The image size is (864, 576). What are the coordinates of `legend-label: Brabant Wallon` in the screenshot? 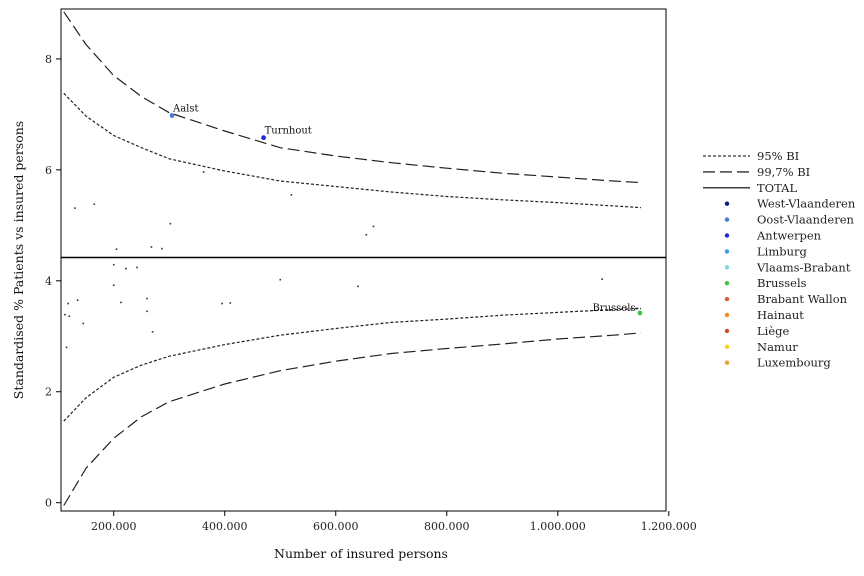 It's located at (802, 299).